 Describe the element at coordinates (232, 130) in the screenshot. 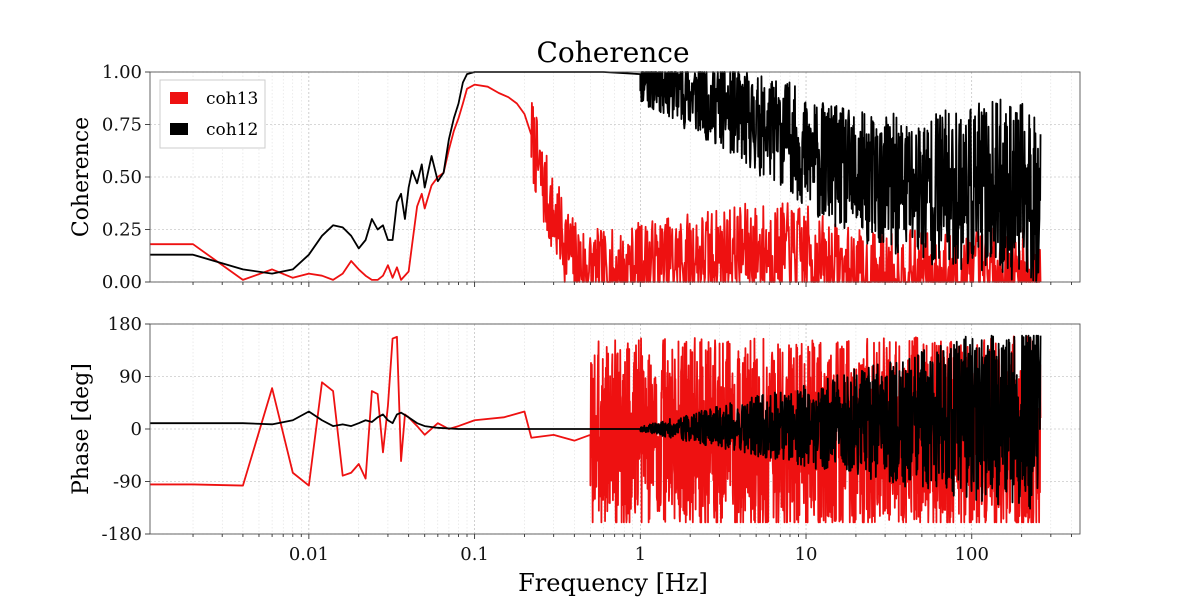

I see `legend-label-coh12: coh12` at that location.